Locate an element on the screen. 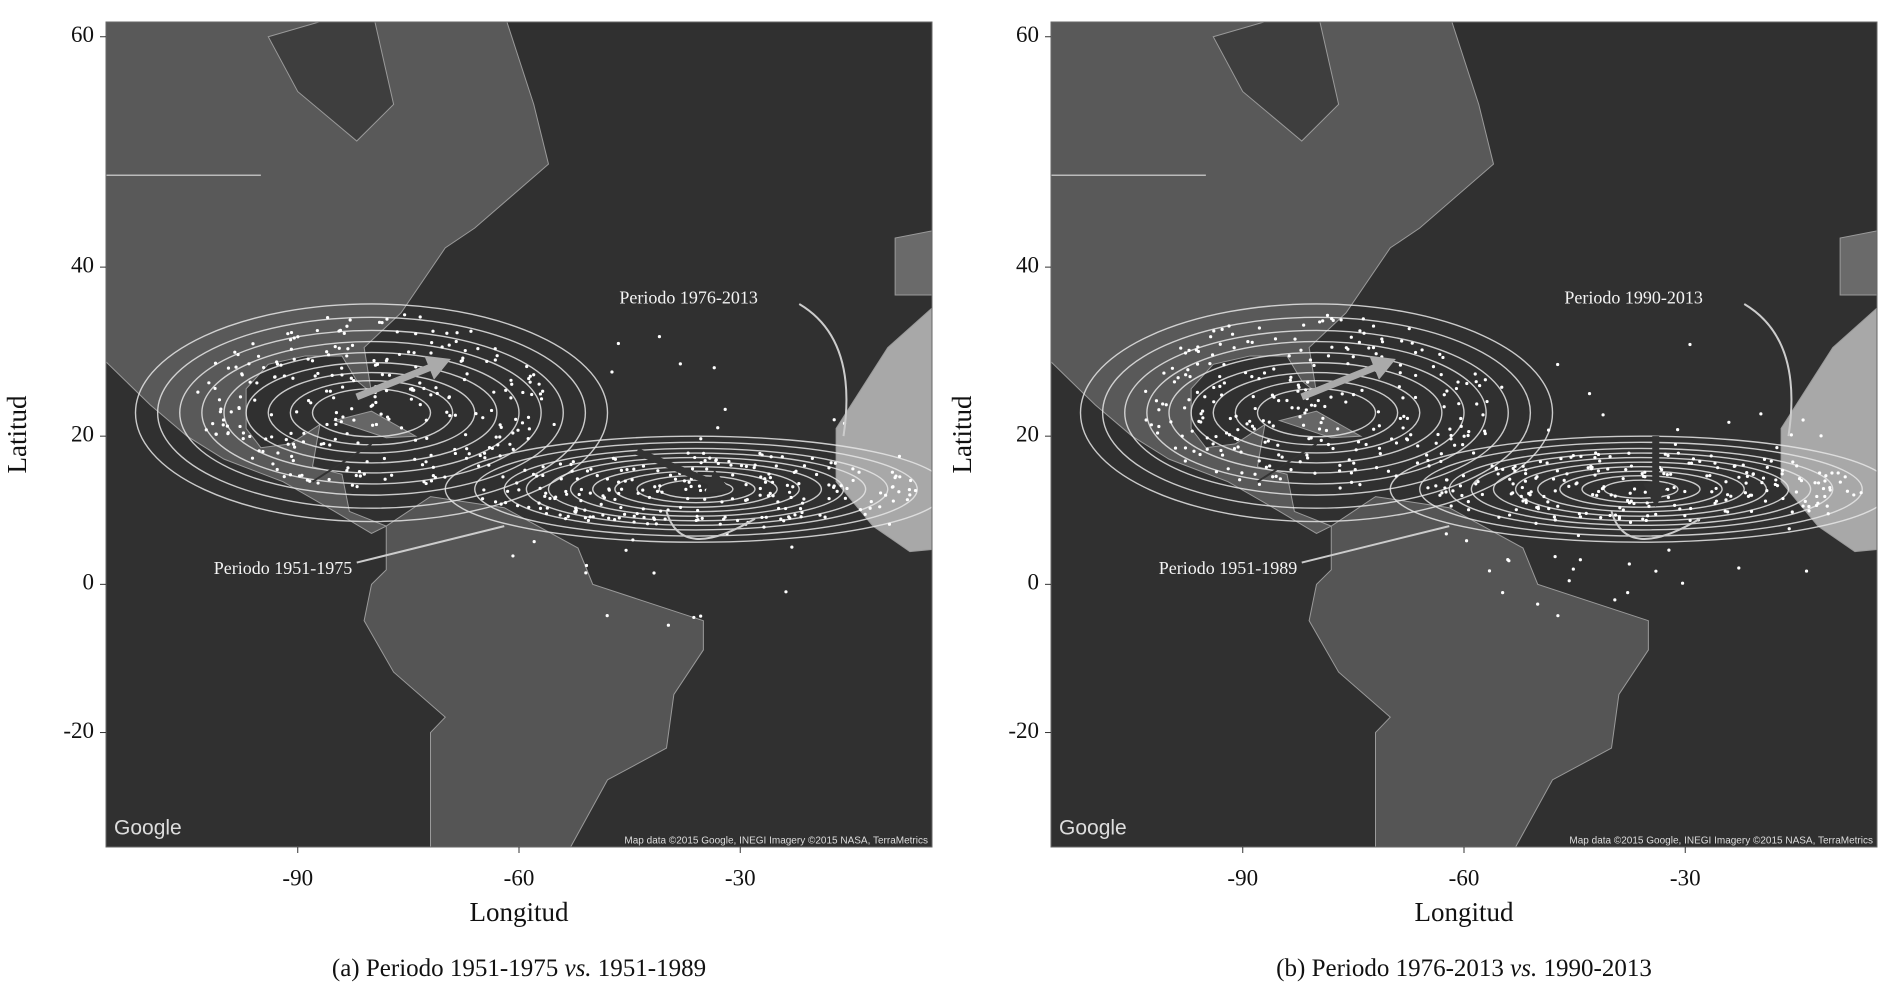  arrow-head is located at coordinates (1655, 495).